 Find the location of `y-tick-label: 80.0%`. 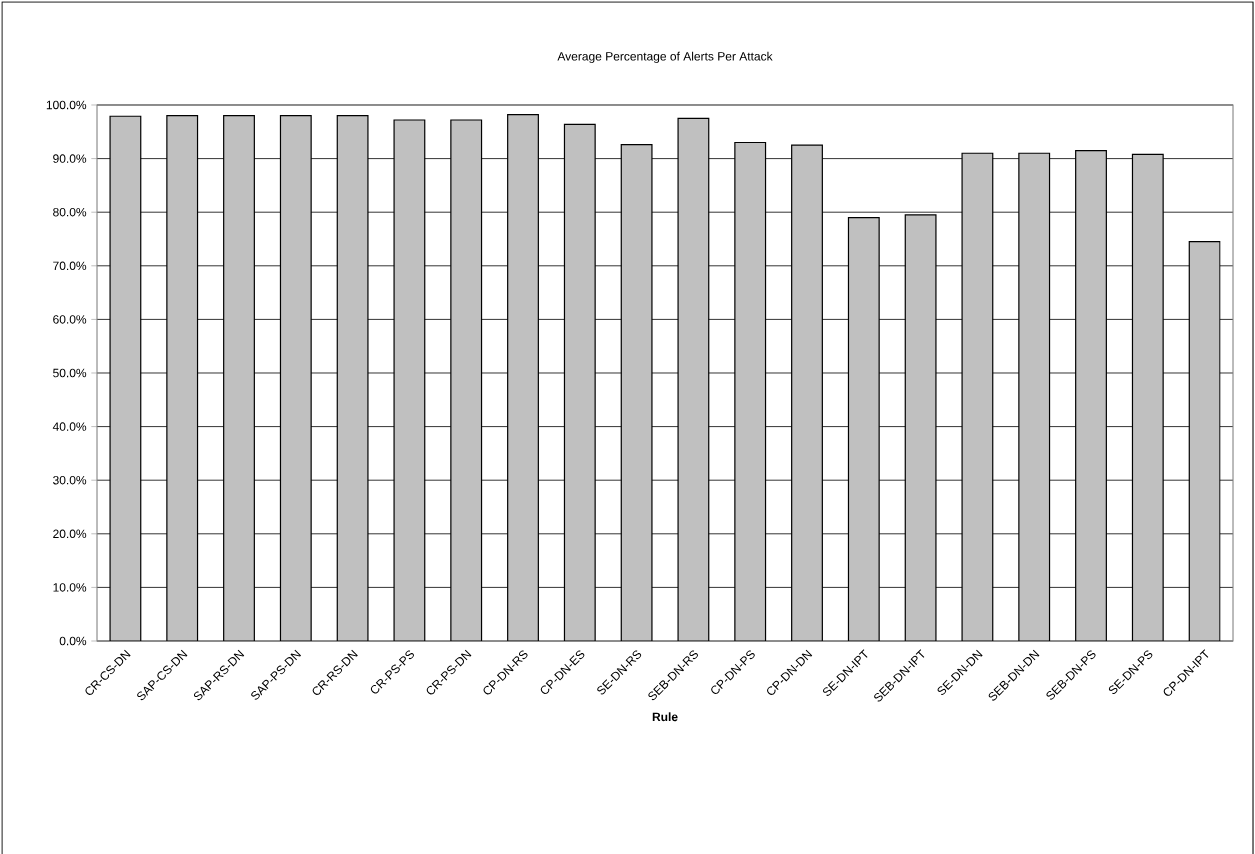

y-tick-label: 80.0% is located at coordinates (70, 212).